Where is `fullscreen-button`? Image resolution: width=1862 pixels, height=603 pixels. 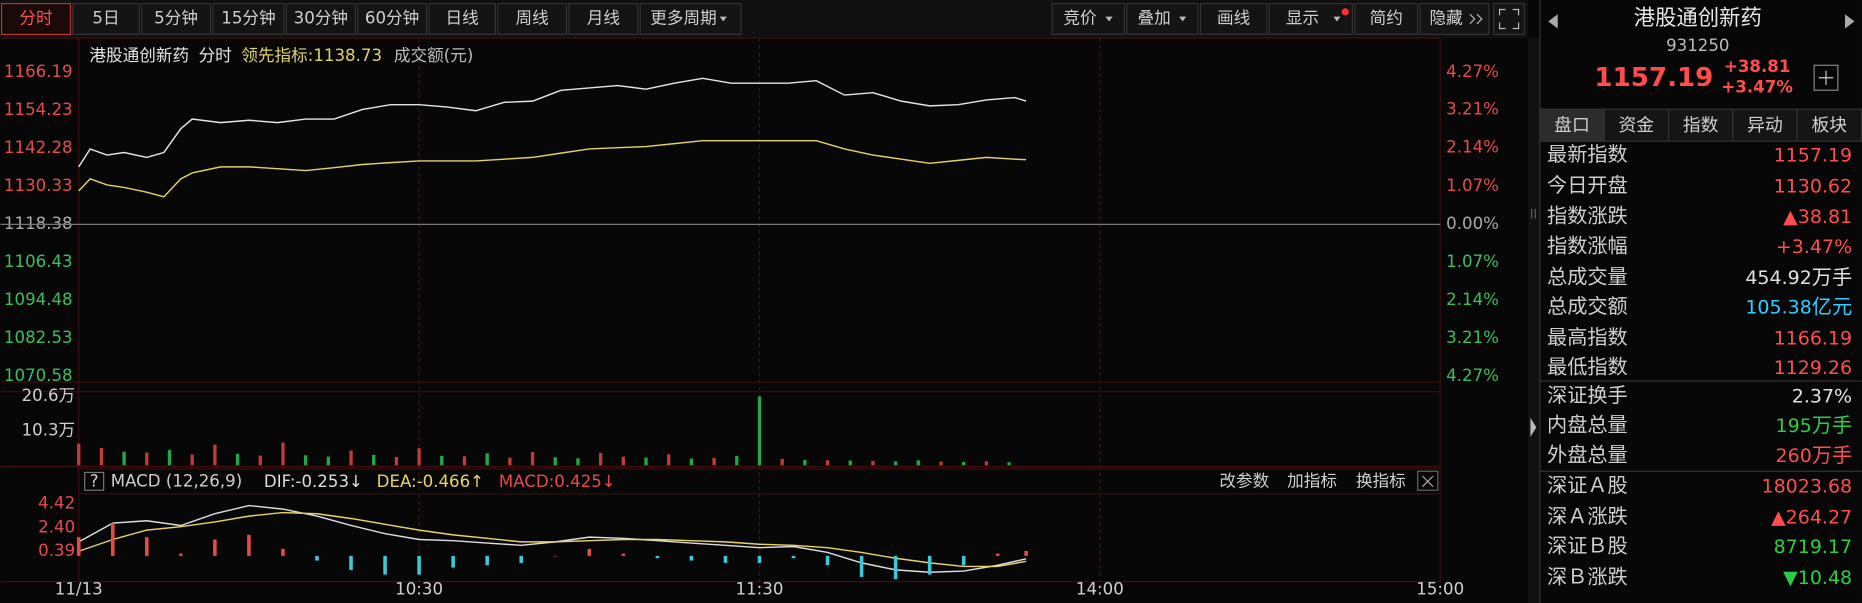 fullscreen-button is located at coordinates (1509, 19).